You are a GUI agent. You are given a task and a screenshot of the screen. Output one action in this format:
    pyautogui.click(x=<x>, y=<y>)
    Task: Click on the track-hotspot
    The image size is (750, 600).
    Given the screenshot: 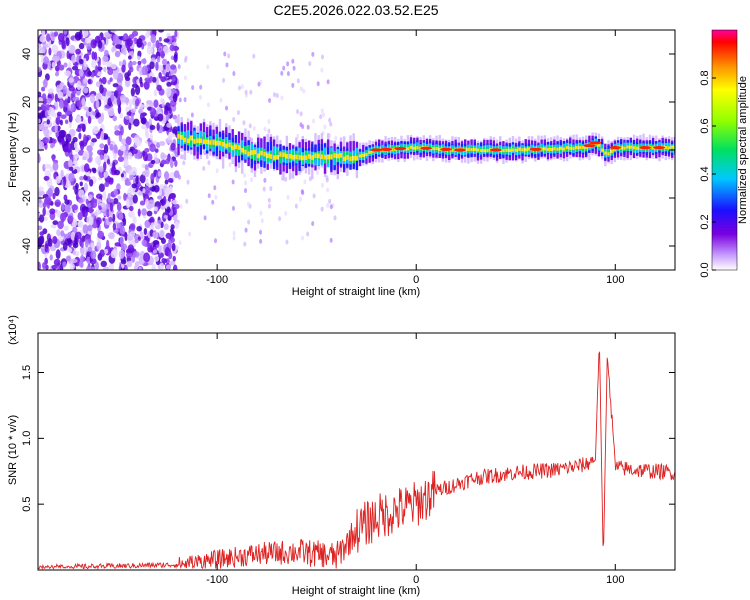 What is the action you would take?
    pyautogui.click(x=495, y=150)
    